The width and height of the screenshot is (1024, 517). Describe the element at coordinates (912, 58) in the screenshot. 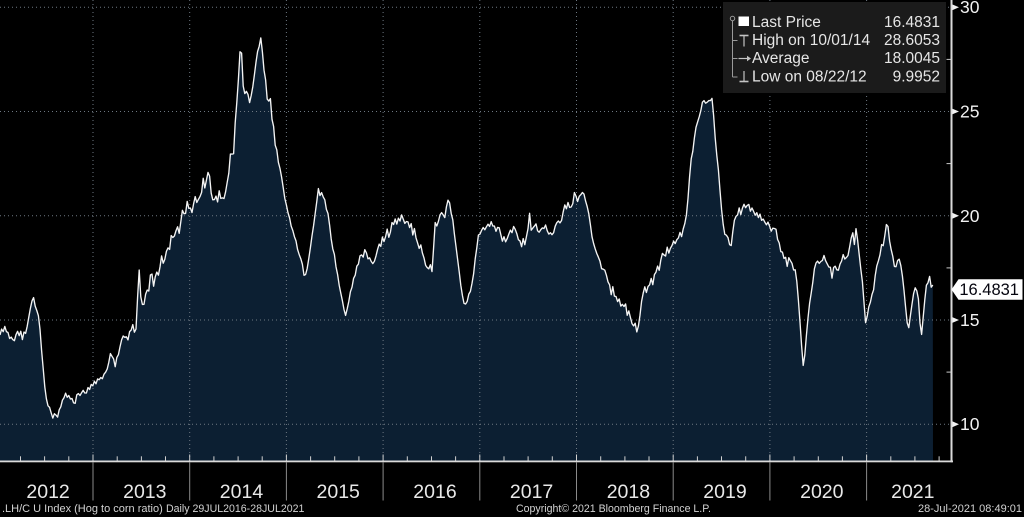

I see `svg-text: 18.0045` at that location.